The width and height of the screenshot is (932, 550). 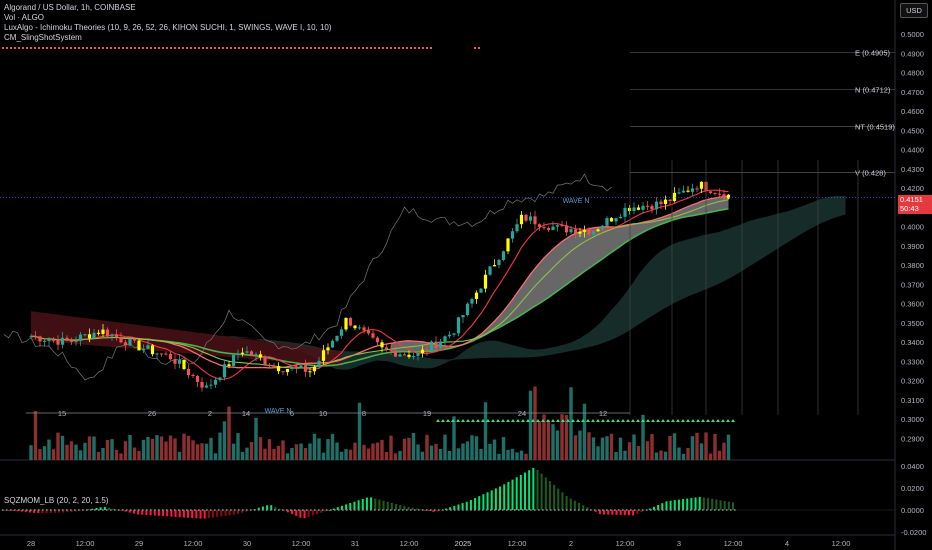 What do you see at coordinates (292, 413) in the screenshot?
I see `kihon-suchi-label: 6` at bounding box center [292, 413].